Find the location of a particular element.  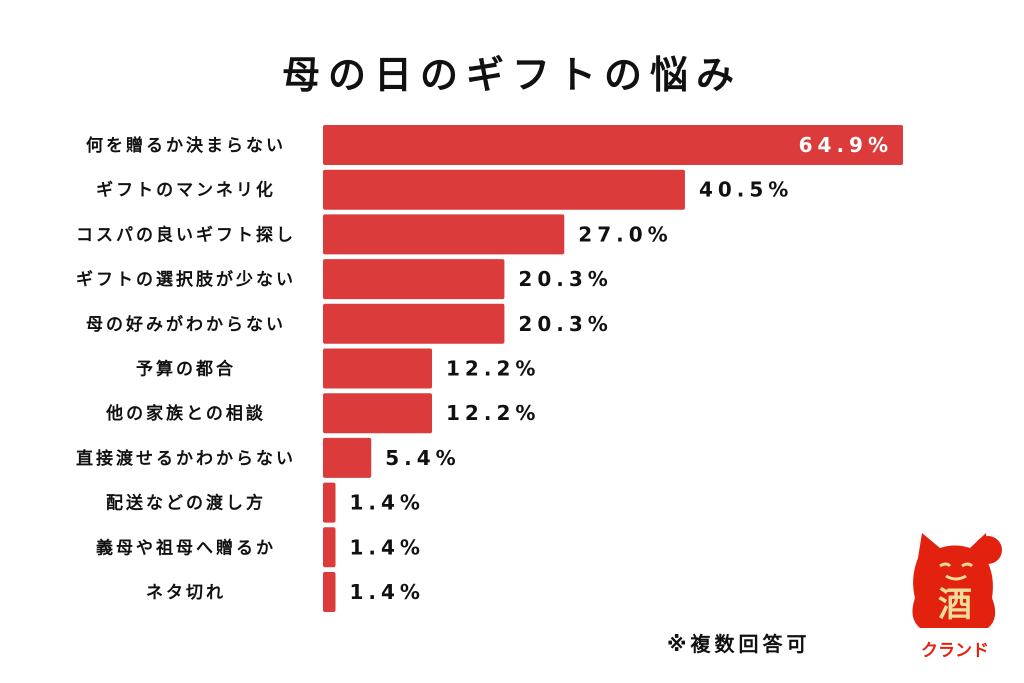

value-label: 27.0% is located at coordinates (625, 234).